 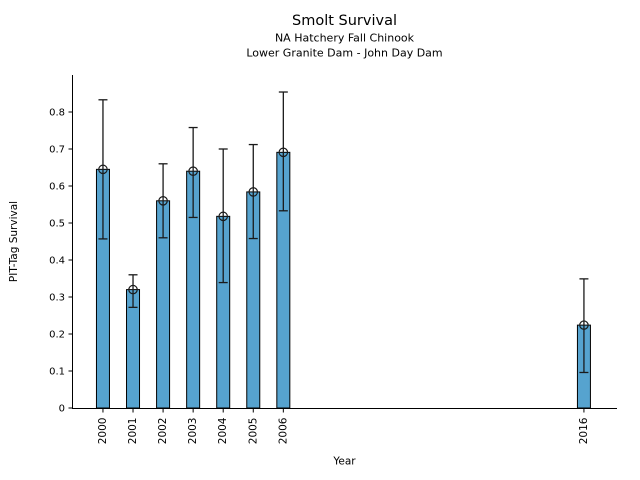 What do you see at coordinates (133, 431) in the screenshot?
I see `x-tick-label: 2001` at bounding box center [133, 431].